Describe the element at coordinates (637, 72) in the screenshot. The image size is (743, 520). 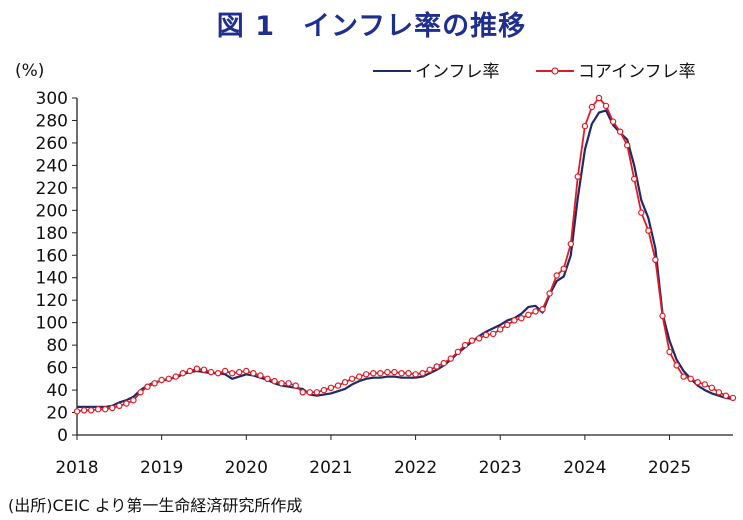
I see `legend-label-1: コアインフレ率` at that location.